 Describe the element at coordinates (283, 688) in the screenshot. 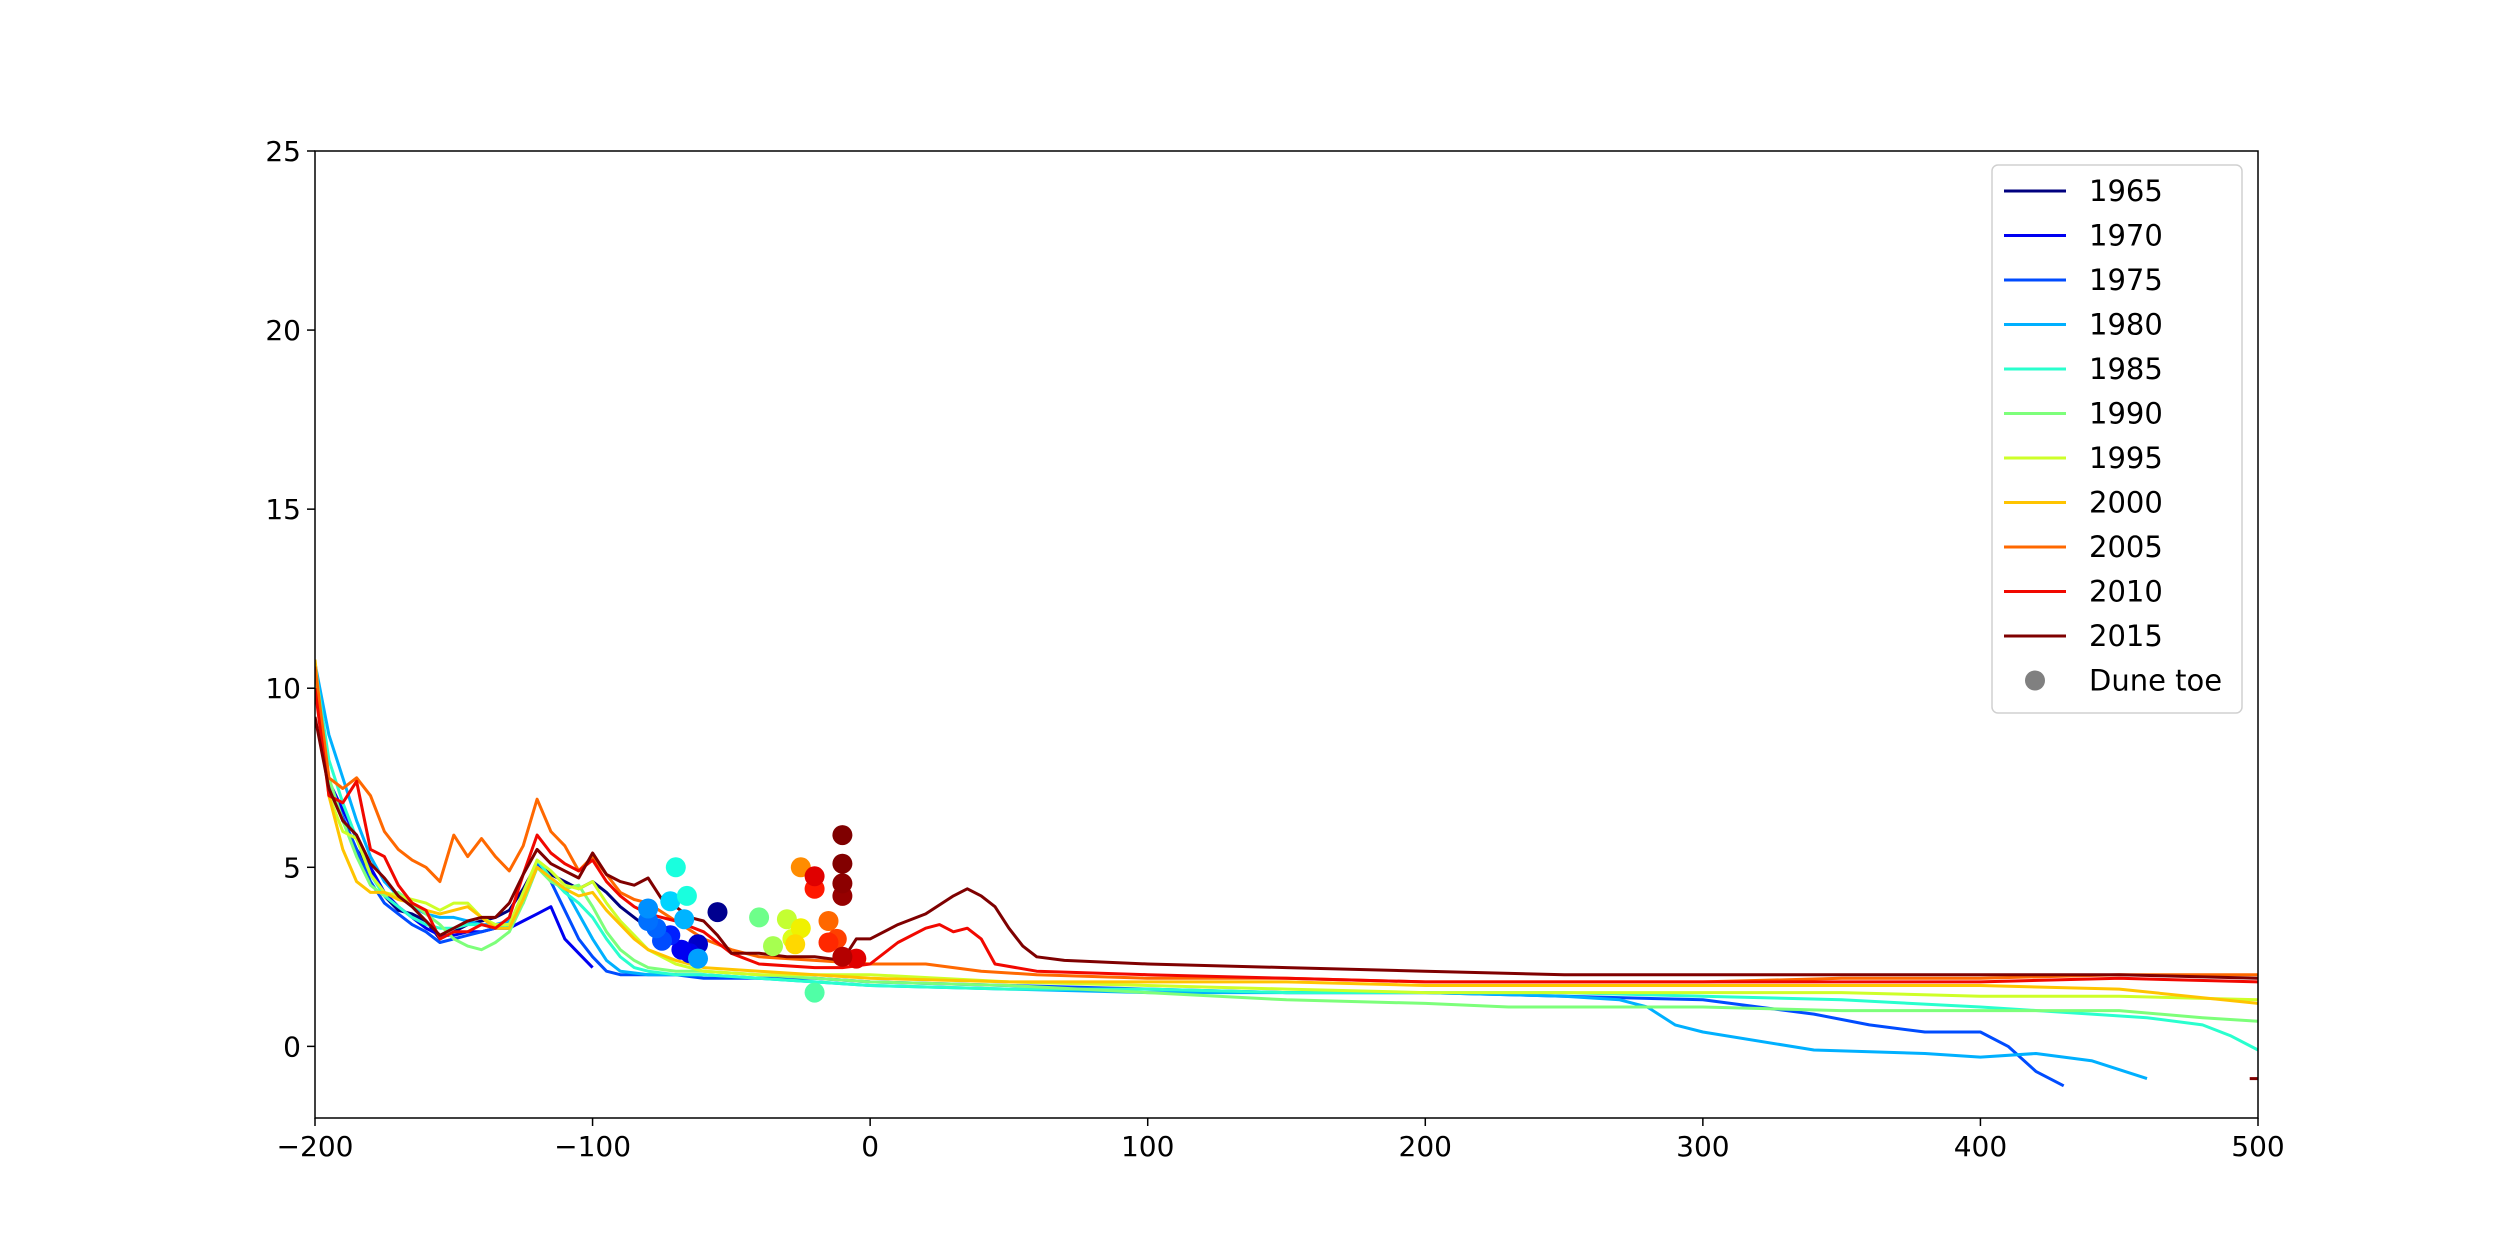

I see `y-tick-label: 10` at that location.